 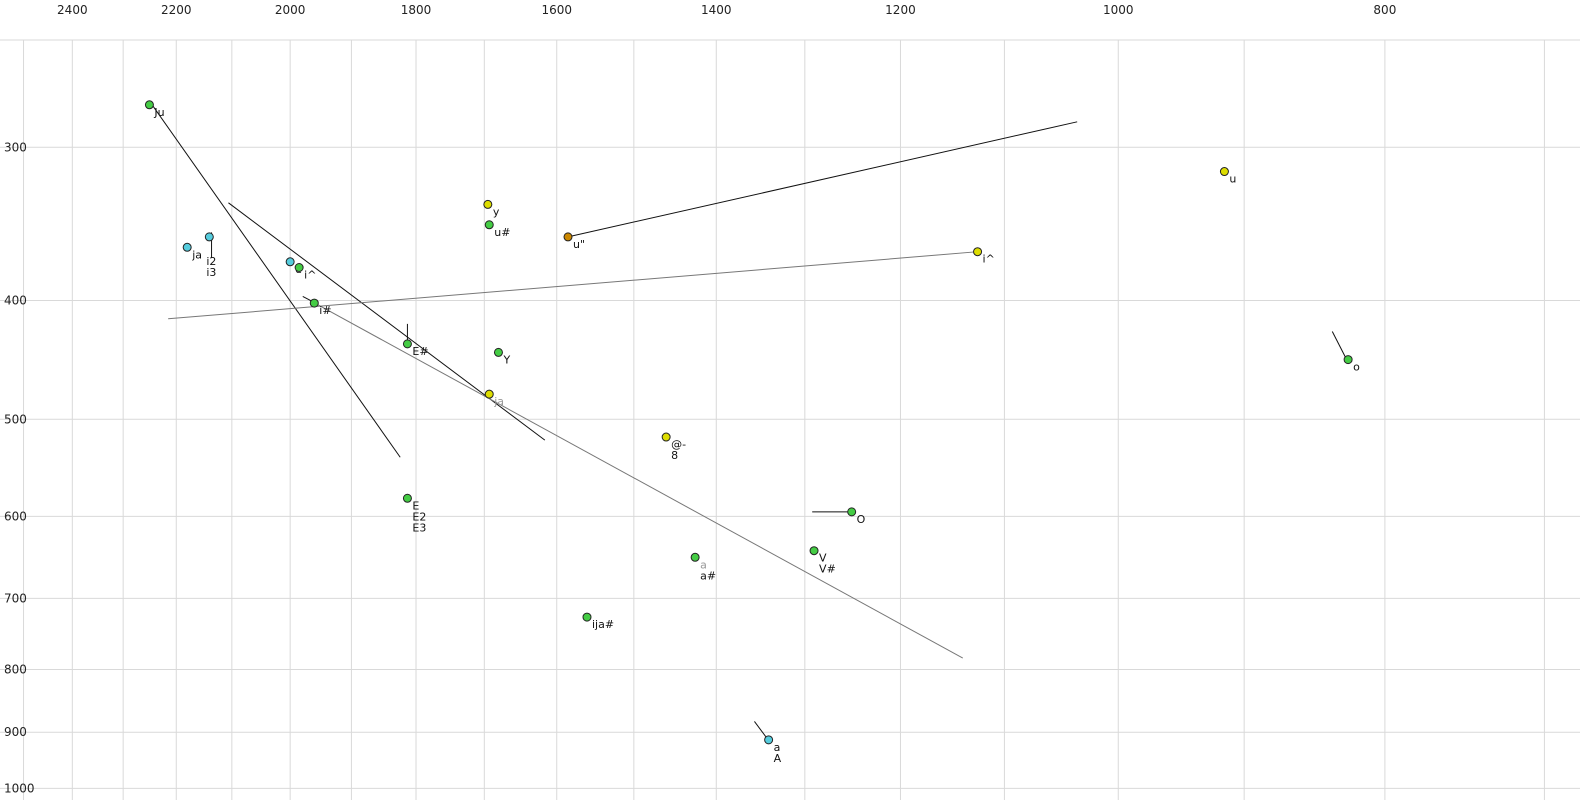 I want to click on data-point-label-ija-hash: ija#, so click(x=603, y=624).